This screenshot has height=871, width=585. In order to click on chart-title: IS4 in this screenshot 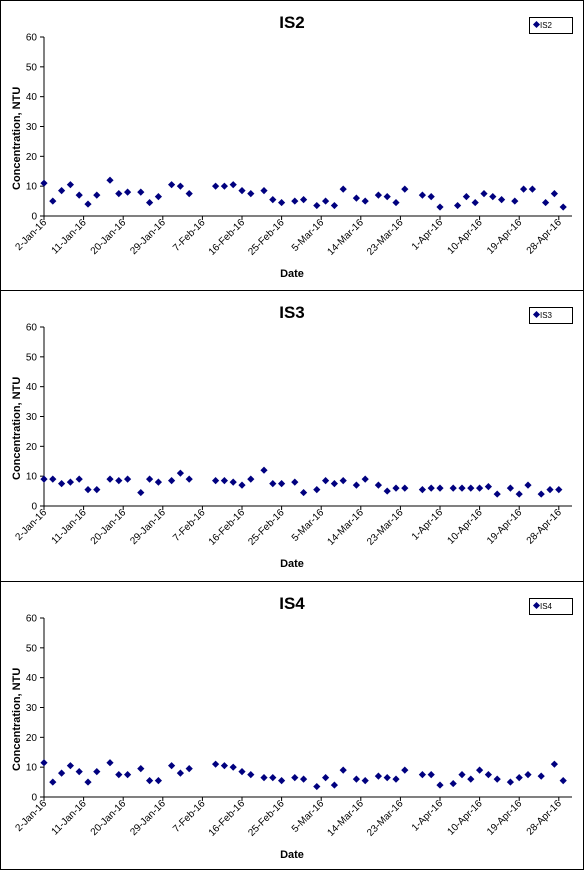, I will do `click(292, 603)`.